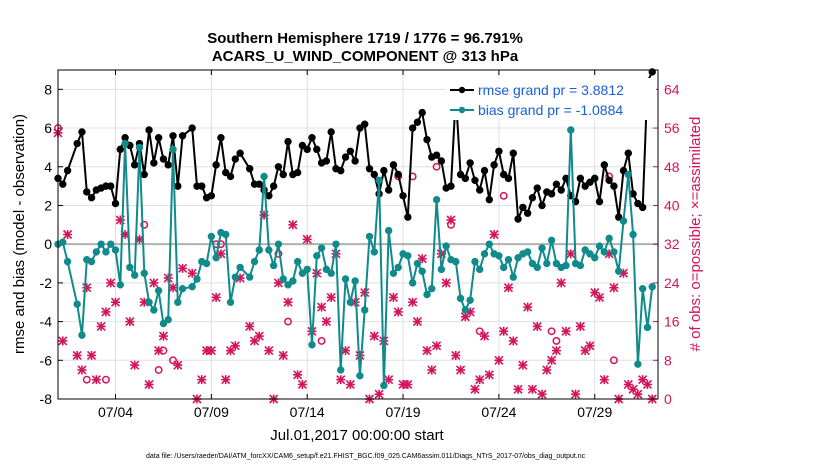 The width and height of the screenshot is (830, 470). I want to click on y-tick-label: -2, so click(46, 283).